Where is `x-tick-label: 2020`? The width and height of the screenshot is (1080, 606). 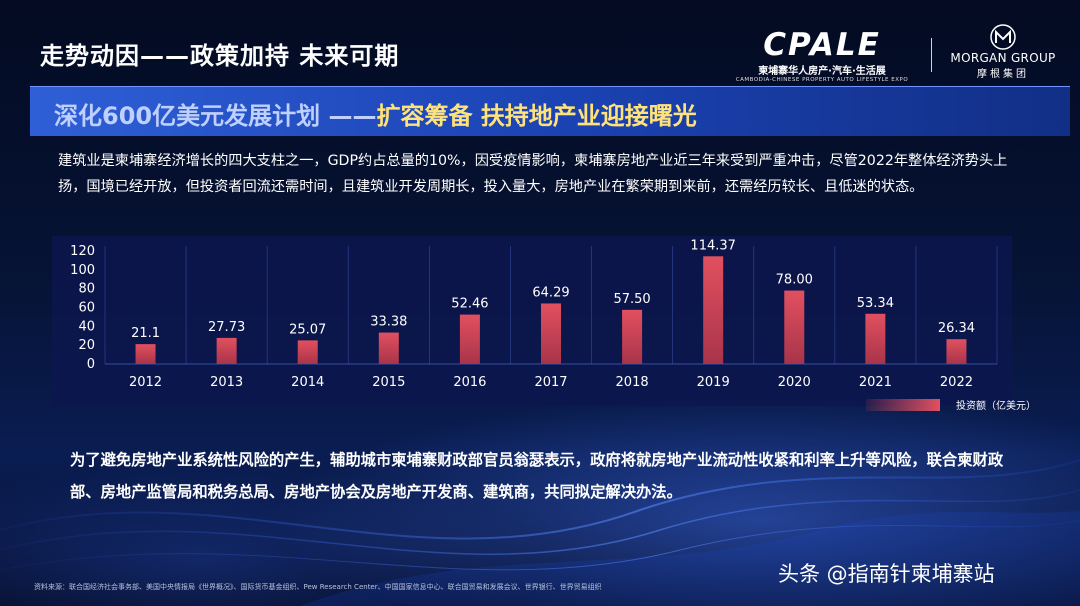 x-tick-label: 2020 is located at coordinates (794, 382).